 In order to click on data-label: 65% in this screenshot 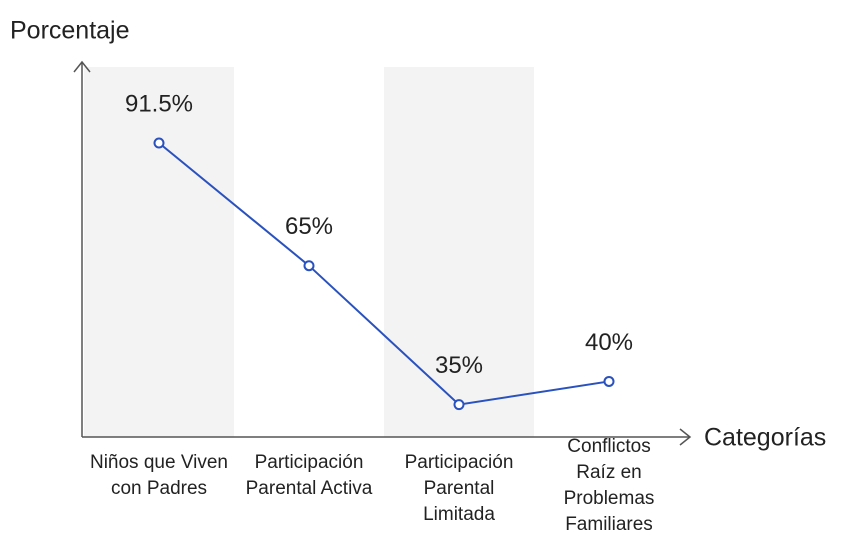, I will do `click(309, 226)`.